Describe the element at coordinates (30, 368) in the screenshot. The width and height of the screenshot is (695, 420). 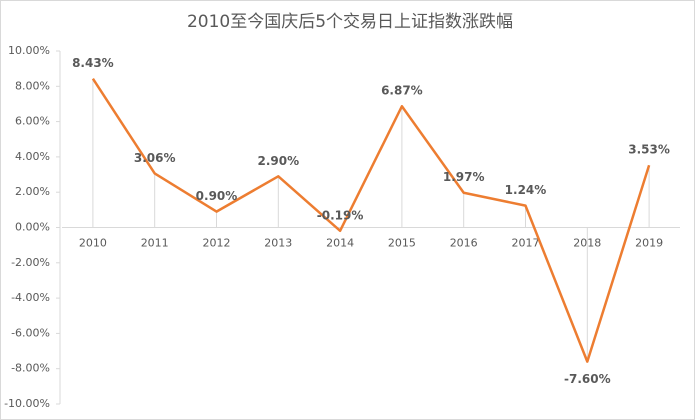
I see `y-tick-label: -8.00%` at that location.